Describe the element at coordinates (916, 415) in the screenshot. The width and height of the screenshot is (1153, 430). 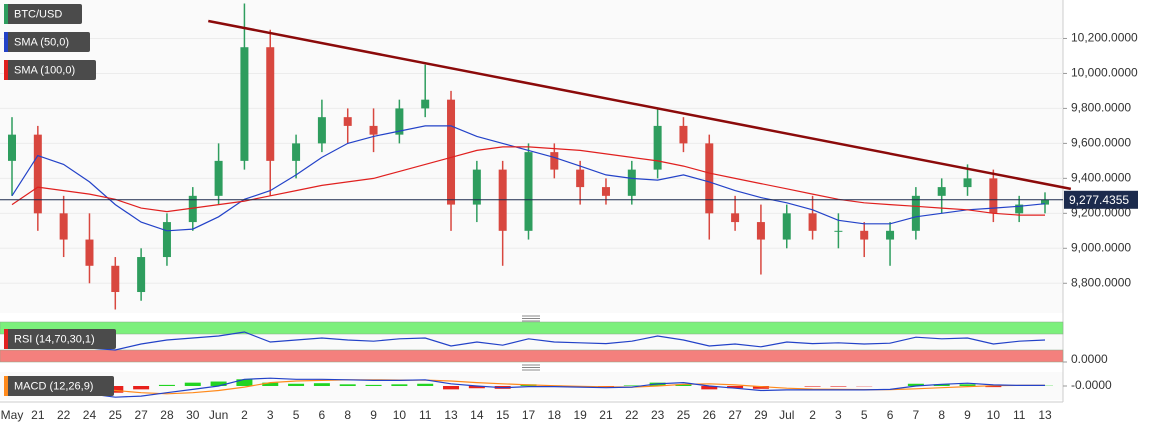
I see `x-tick-label: 7` at that location.